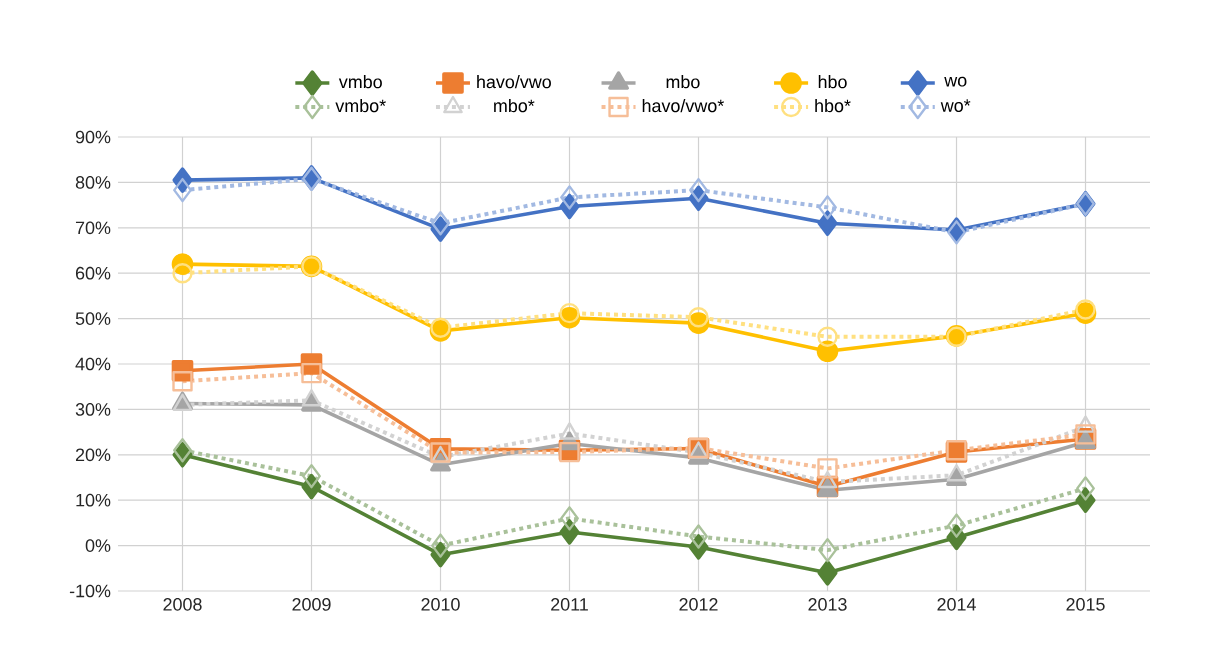 The image size is (1213, 649). Describe the element at coordinates (93, 364) in the screenshot. I see `y-tick-label: 40%` at that location.